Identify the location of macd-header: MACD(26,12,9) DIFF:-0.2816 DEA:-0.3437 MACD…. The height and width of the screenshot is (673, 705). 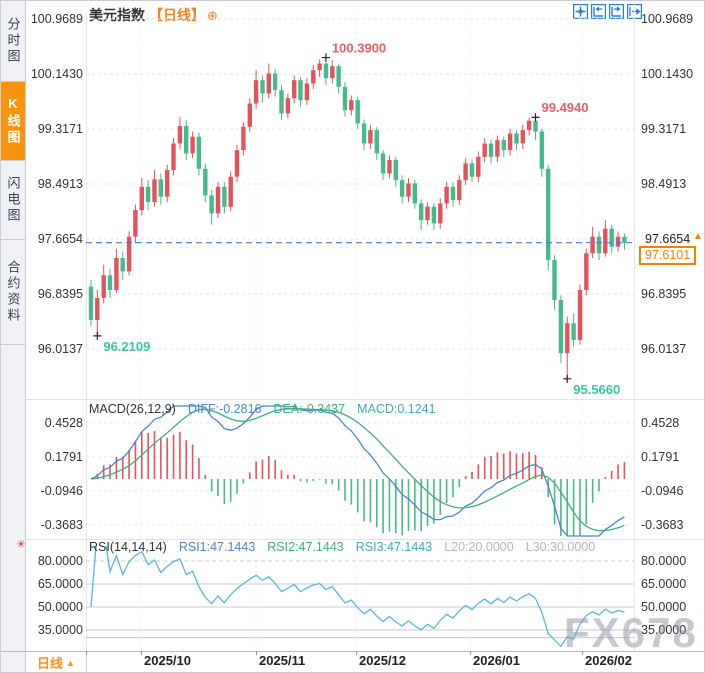
(268, 409).